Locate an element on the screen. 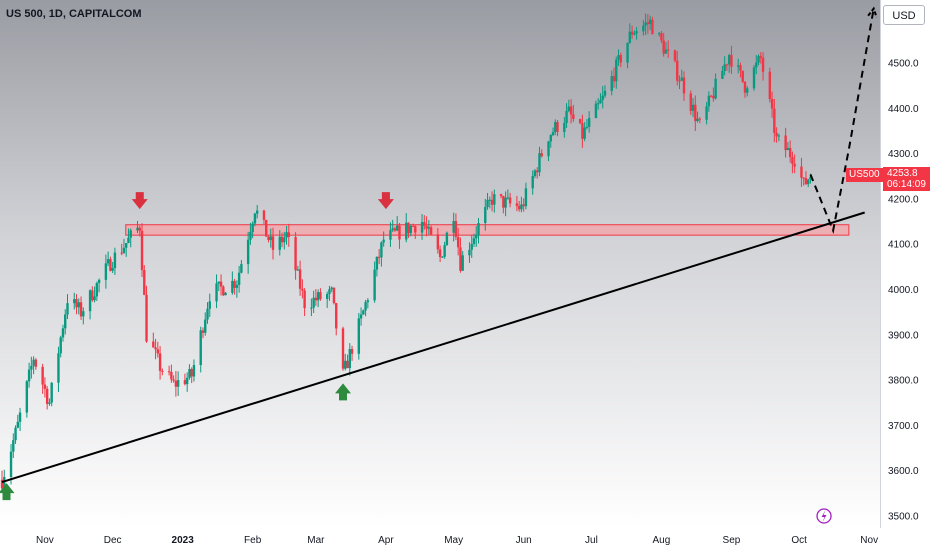 This screenshot has width=932, height=550. event-icon is located at coordinates (824, 516).